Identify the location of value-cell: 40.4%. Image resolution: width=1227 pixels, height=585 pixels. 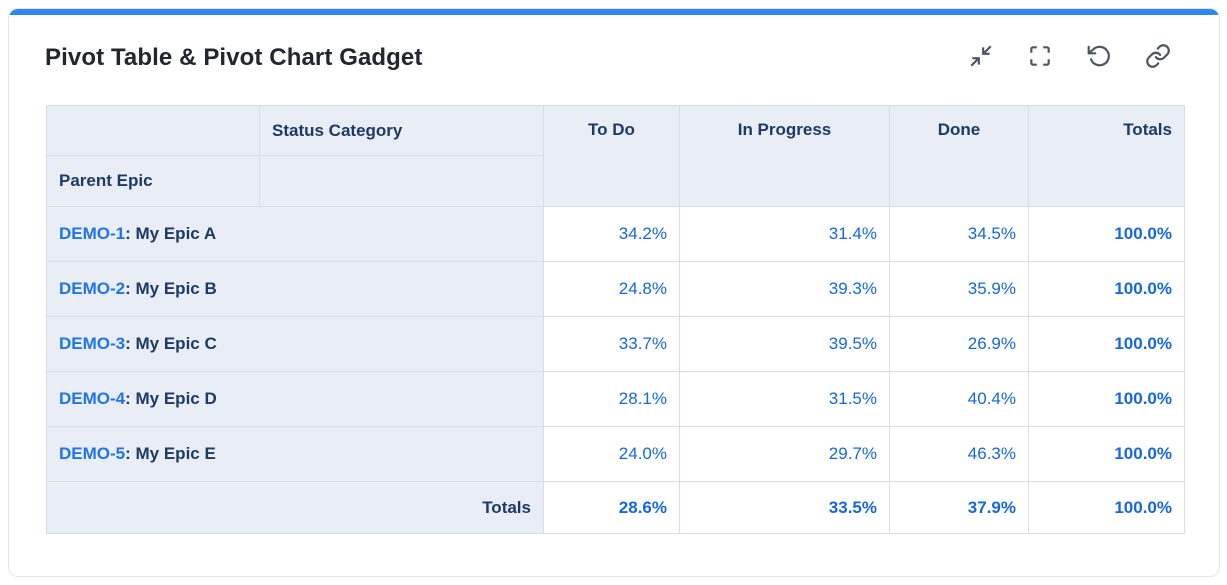
(959, 399).